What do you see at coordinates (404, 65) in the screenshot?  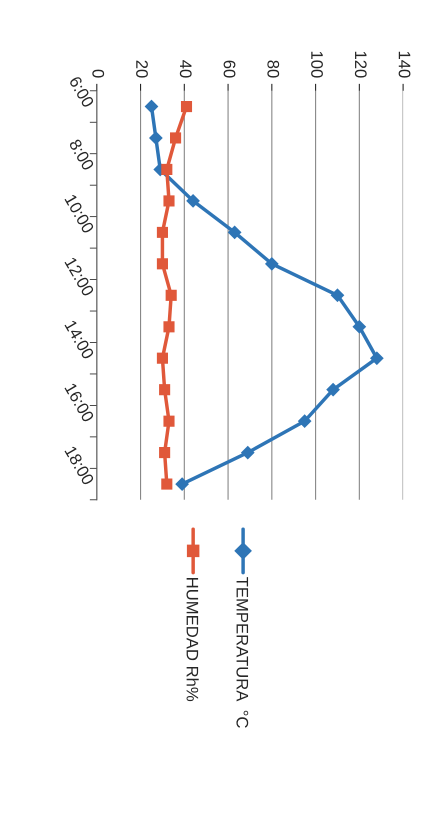 I see `x-tick-label: 140` at bounding box center [404, 65].